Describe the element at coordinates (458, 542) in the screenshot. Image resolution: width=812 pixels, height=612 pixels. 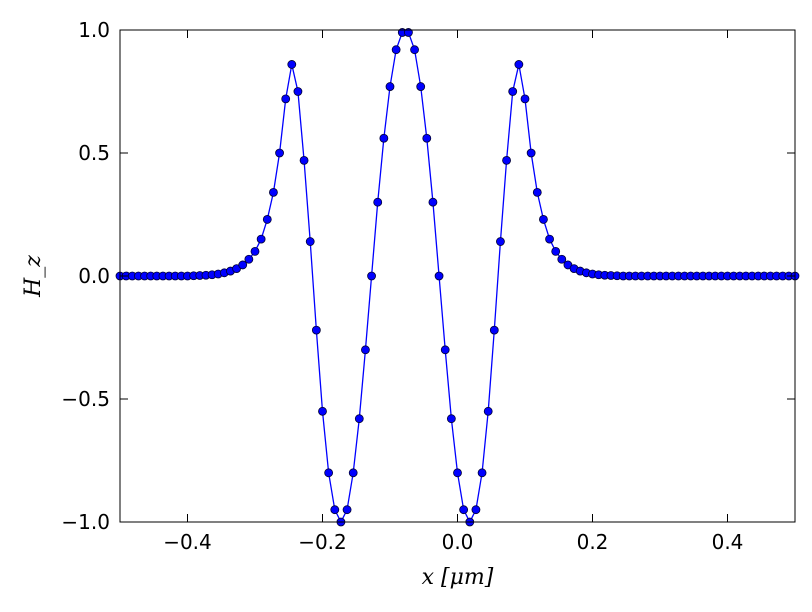
I see `x-tick-label: 0.0` at that location.